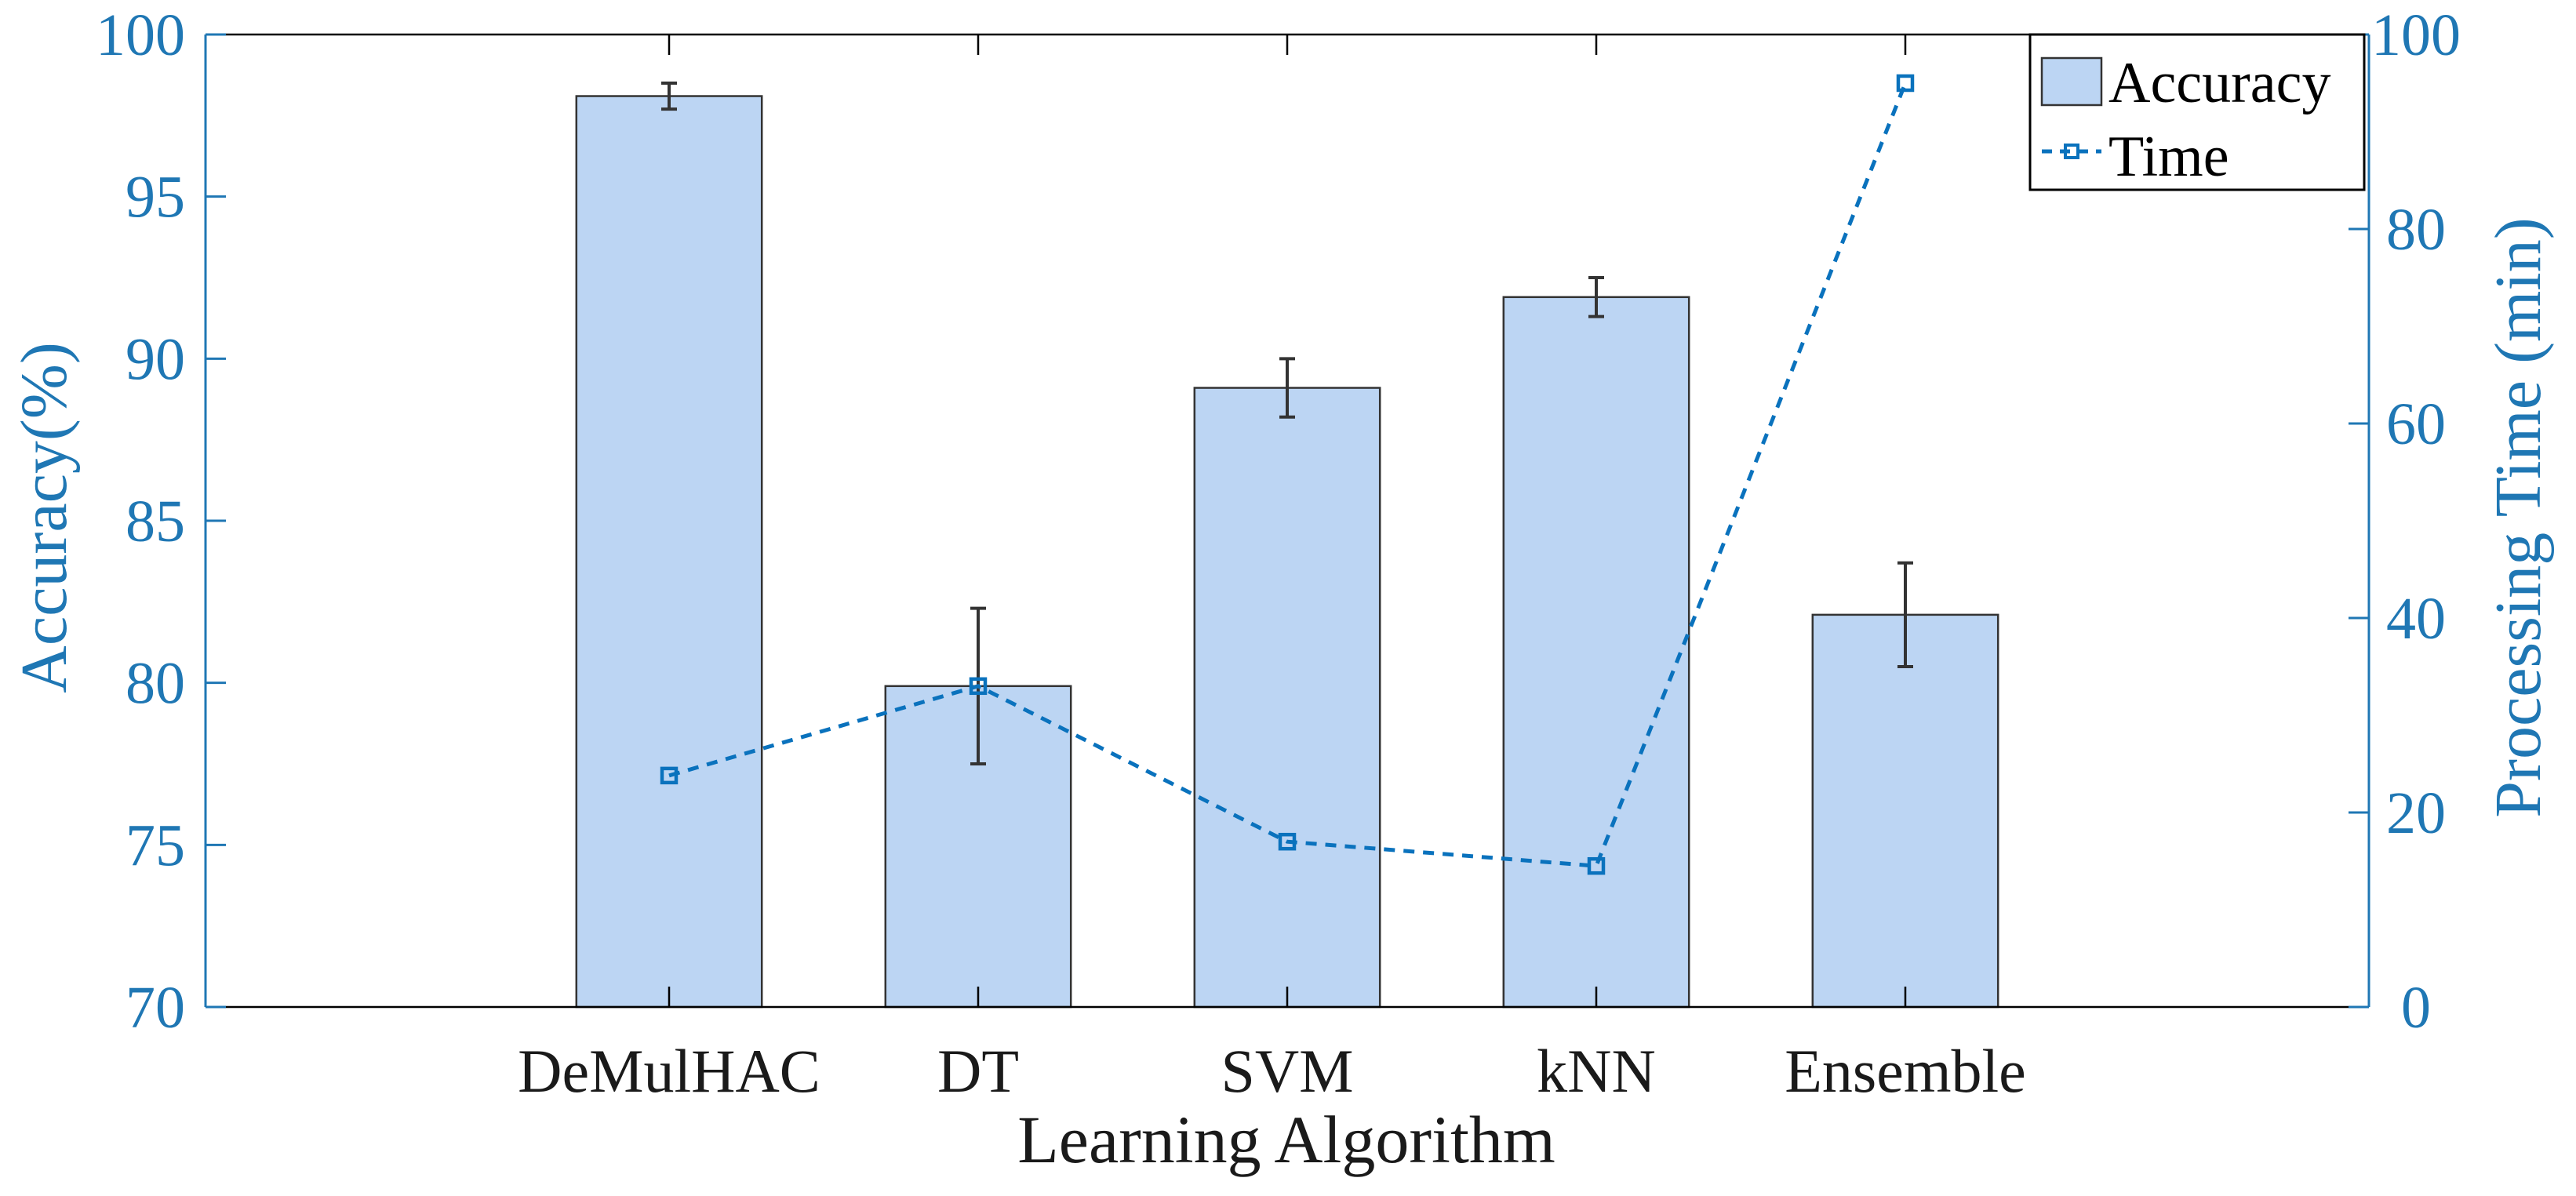 Image resolution: width=2576 pixels, height=1196 pixels. What do you see at coordinates (2416, 813) in the screenshot?
I see `y-right-tick-label: 20` at bounding box center [2416, 813].